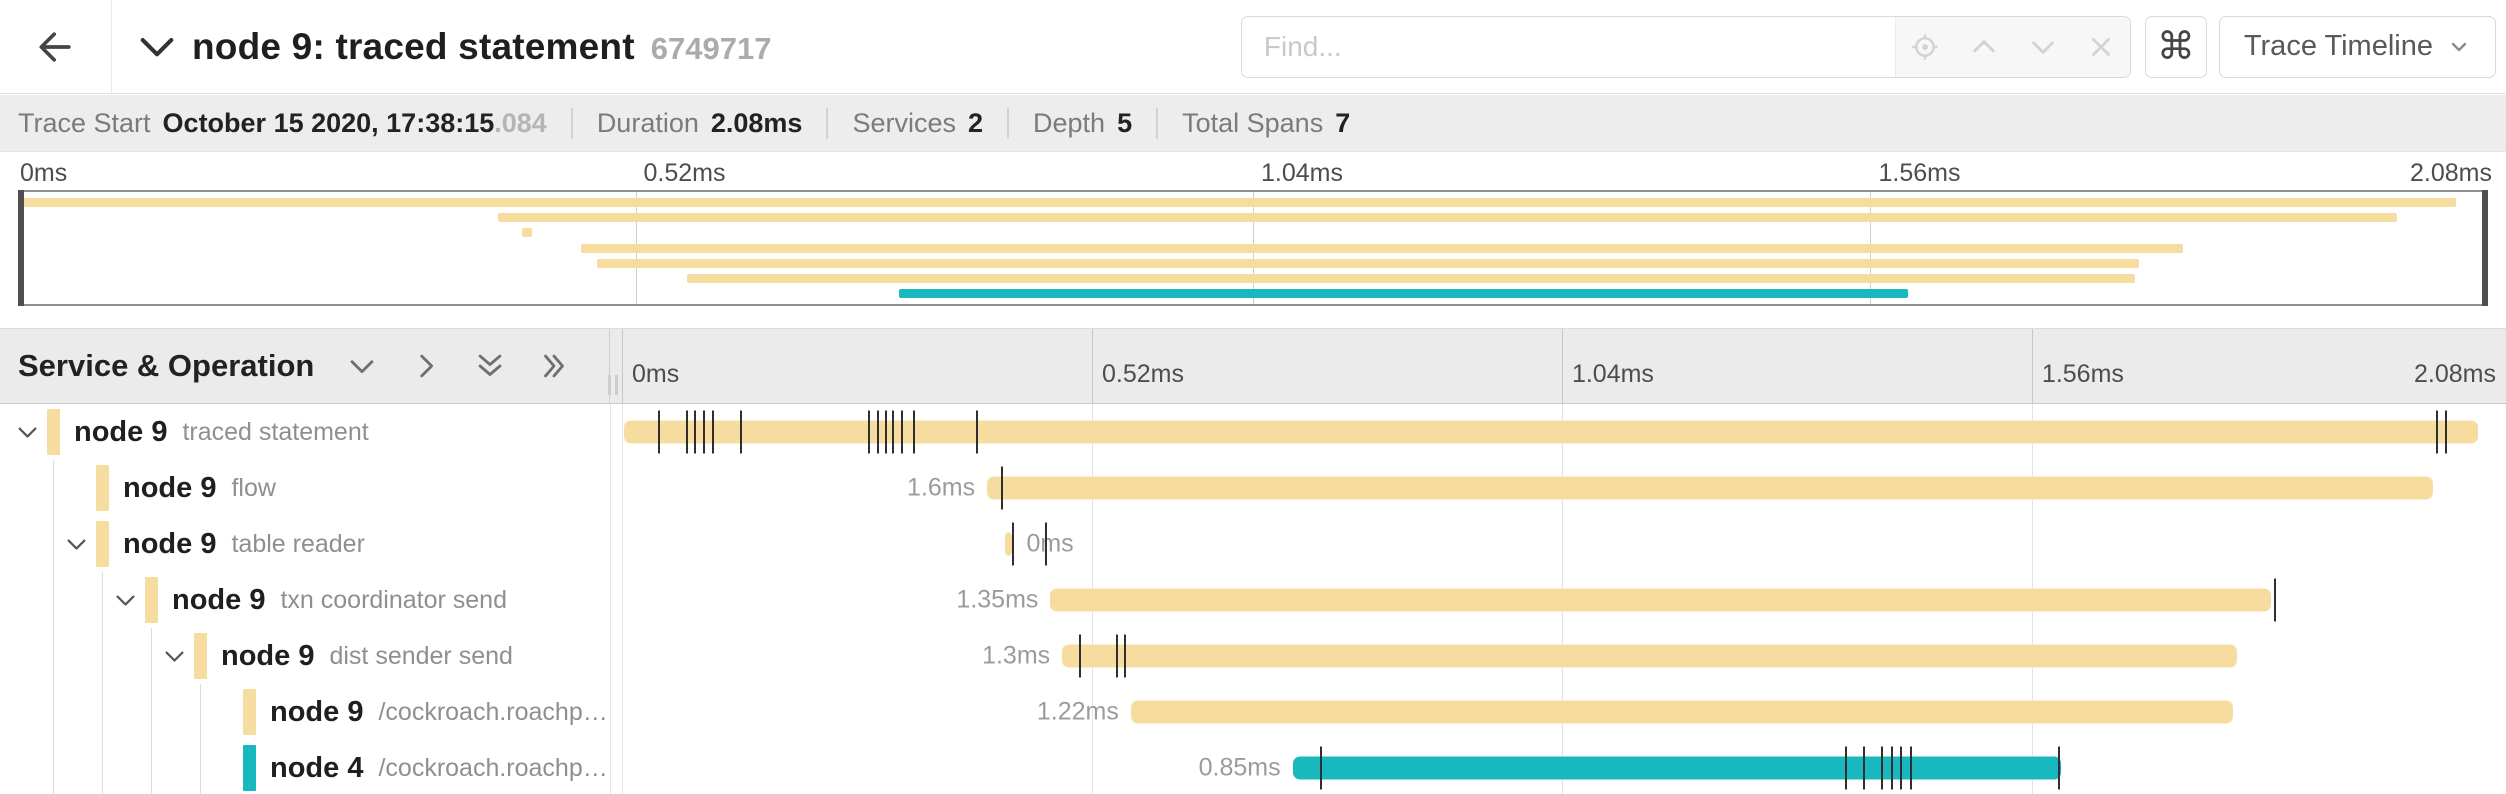 The image size is (2506, 794). What do you see at coordinates (21, 248) in the screenshot?
I see `minimap-left-scrubber` at bounding box center [21, 248].